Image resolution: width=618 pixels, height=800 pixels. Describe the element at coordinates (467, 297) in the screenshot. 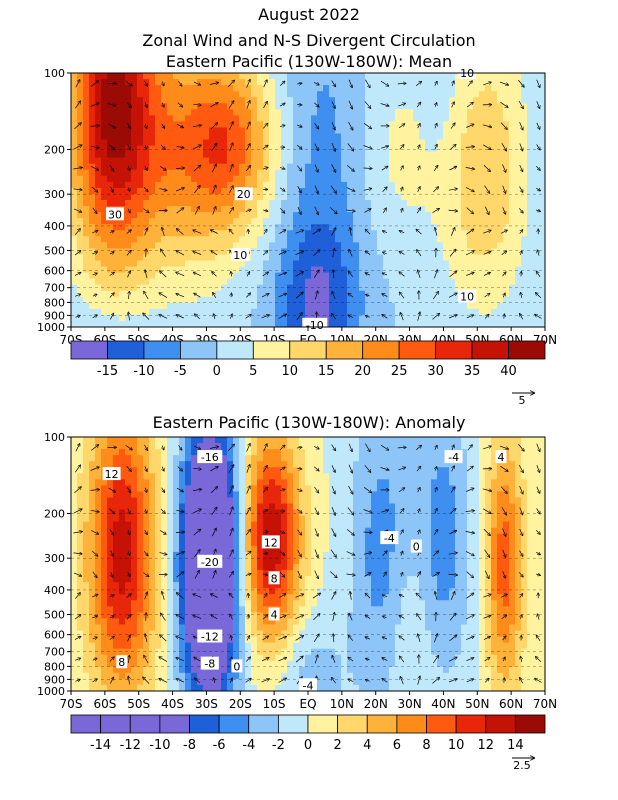

I see `contour-label: 10` at that location.